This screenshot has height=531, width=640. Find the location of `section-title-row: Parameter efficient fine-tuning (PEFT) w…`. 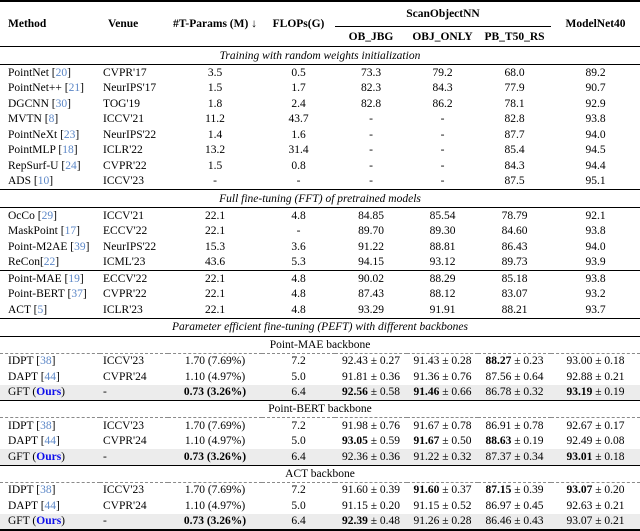

section-title-row: Parameter efficient fine-tuning (PEFT) w… is located at coordinates (320, 327).